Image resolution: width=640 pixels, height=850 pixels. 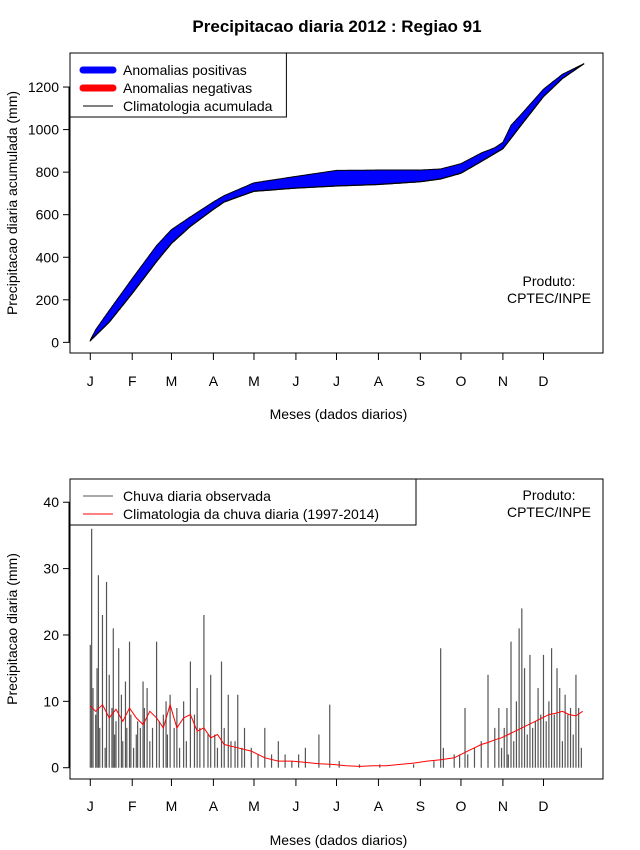 I want to click on y-tick-label: 30, so click(x=51, y=569).